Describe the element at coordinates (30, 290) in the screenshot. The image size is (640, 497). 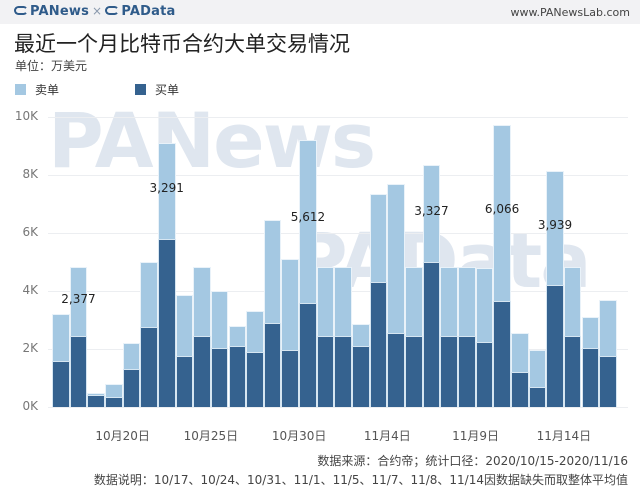
I see `y-tick-label: 4K` at that location.